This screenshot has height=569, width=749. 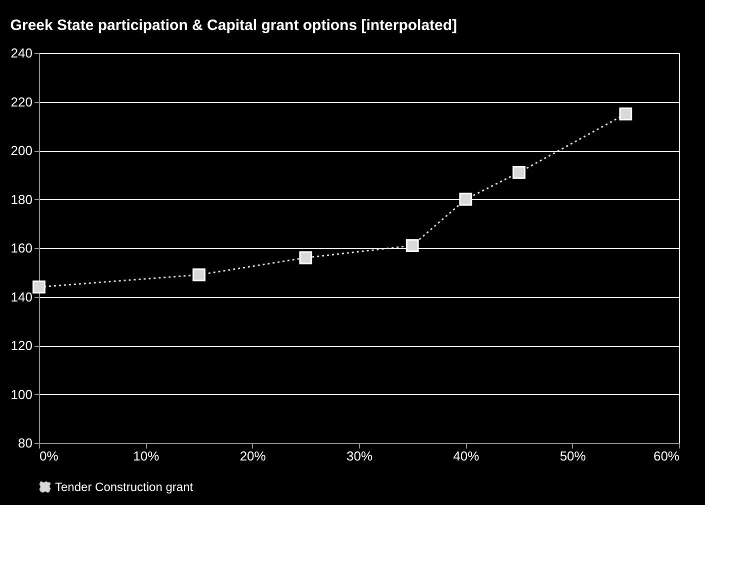 What do you see at coordinates (666, 456) in the screenshot?
I see `x-tick-label: 60%` at bounding box center [666, 456].